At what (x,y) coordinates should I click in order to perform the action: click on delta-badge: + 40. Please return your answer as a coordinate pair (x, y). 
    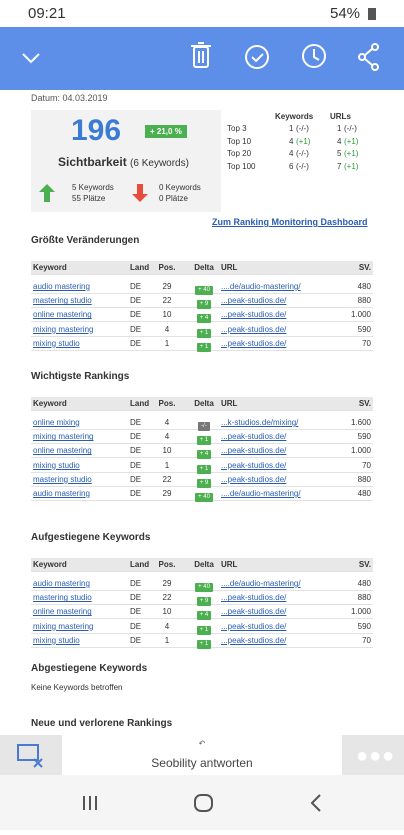
    Looking at the image, I should click on (204, 497).